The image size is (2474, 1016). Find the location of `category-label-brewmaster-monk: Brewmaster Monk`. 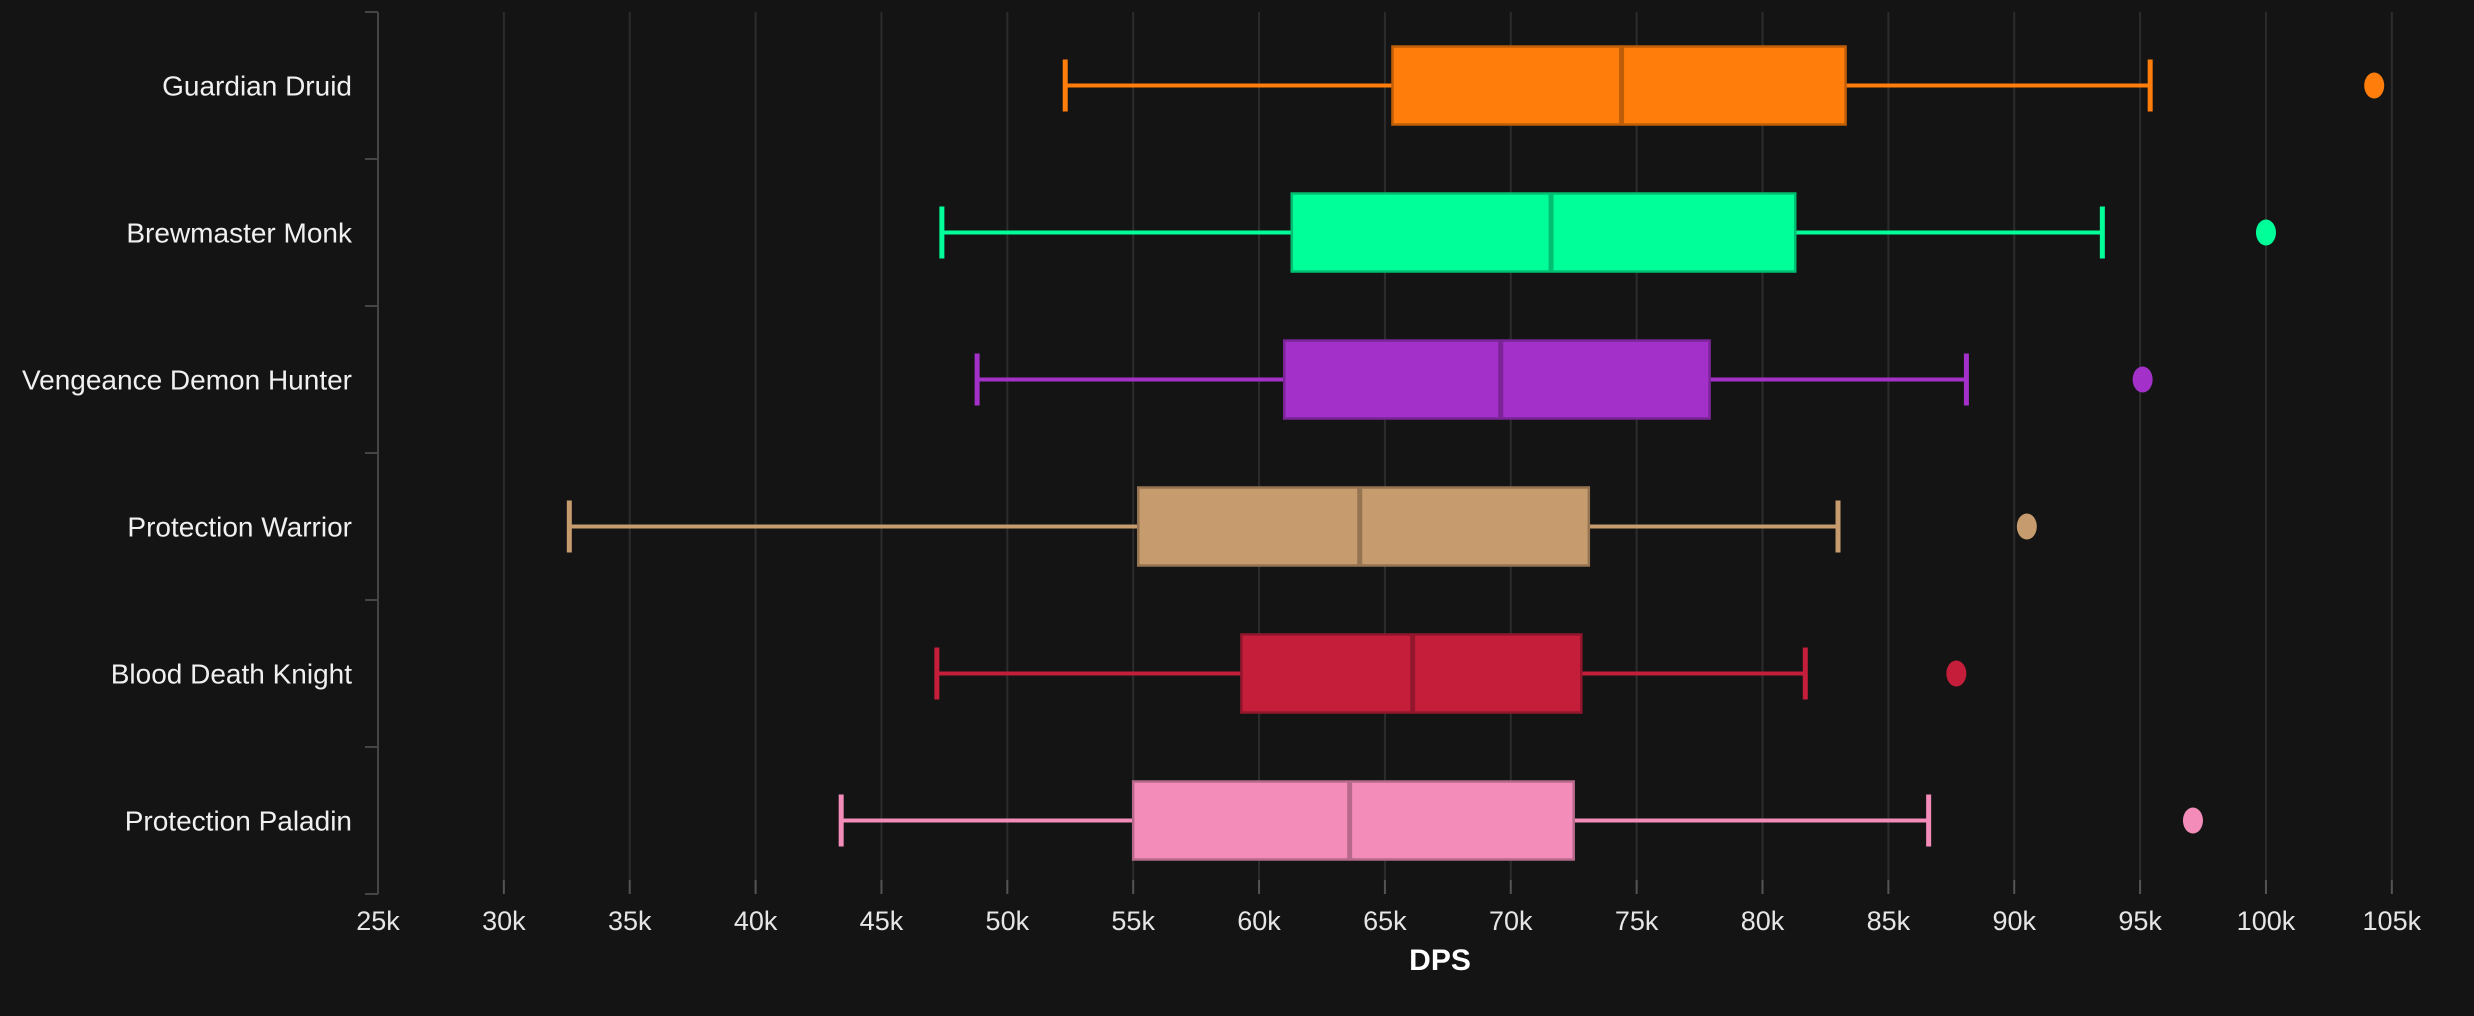

category-label-brewmaster-monk: Brewmaster Monk is located at coordinates (239, 233).